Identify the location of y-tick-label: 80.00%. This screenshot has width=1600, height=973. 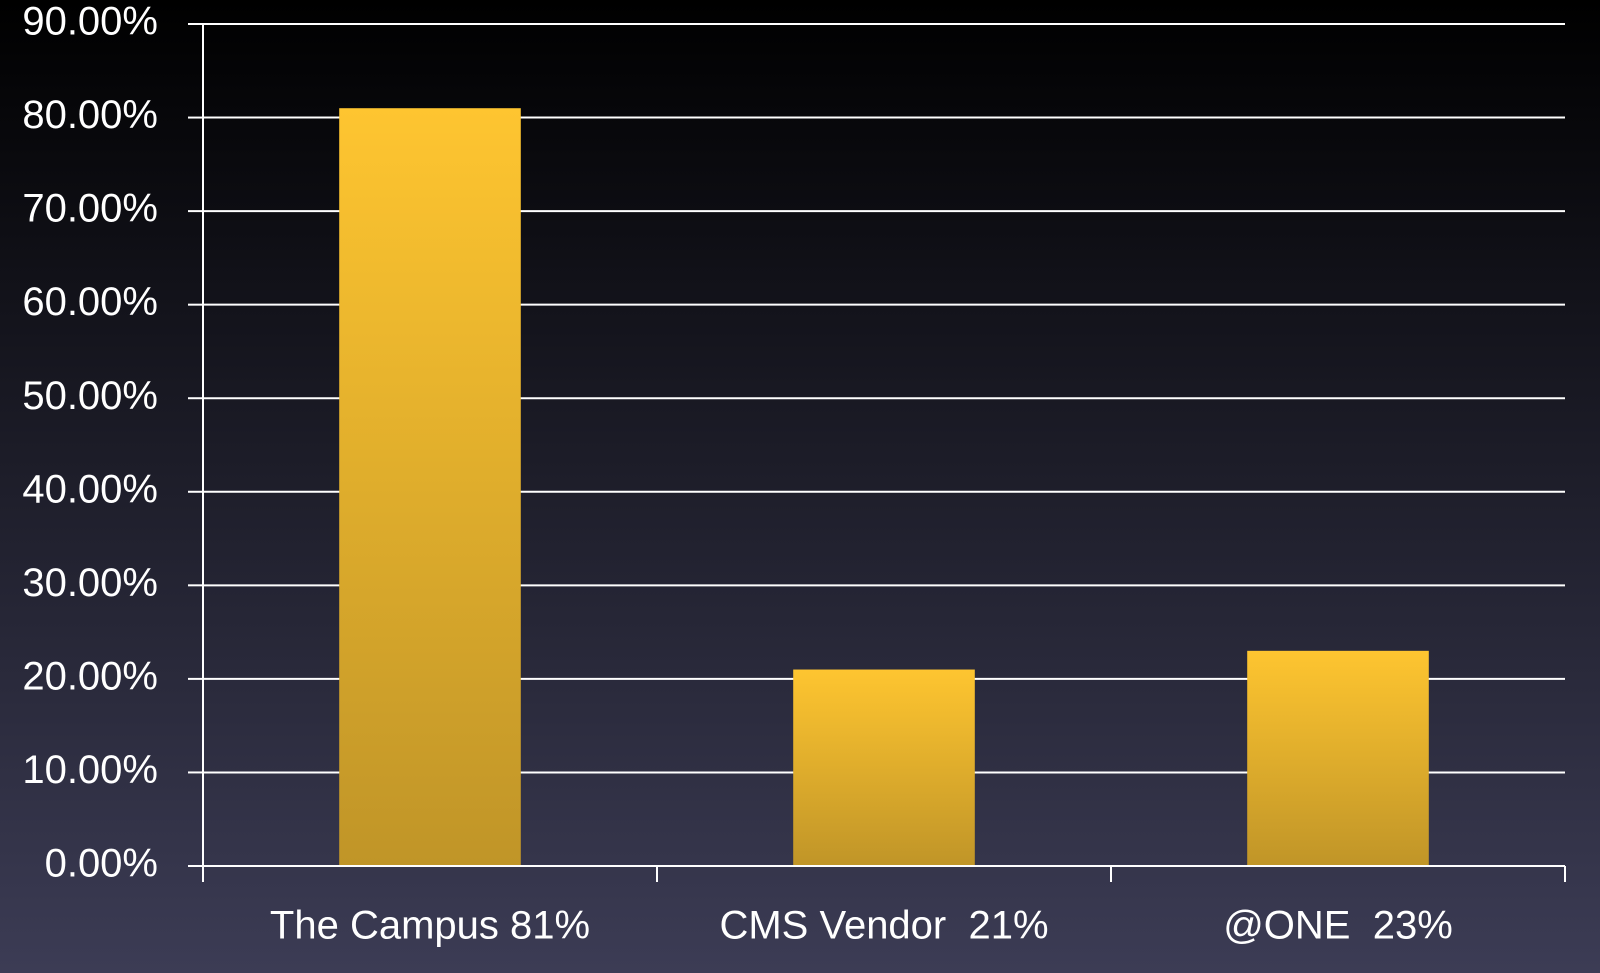
(90, 115).